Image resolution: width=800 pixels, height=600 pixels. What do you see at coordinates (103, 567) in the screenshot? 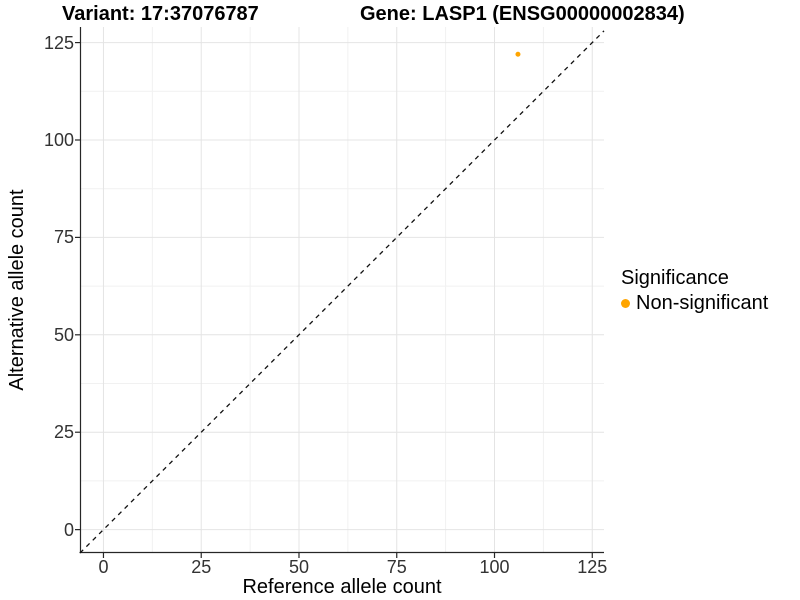
I see `x-tick-label: 0` at bounding box center [103, 567].